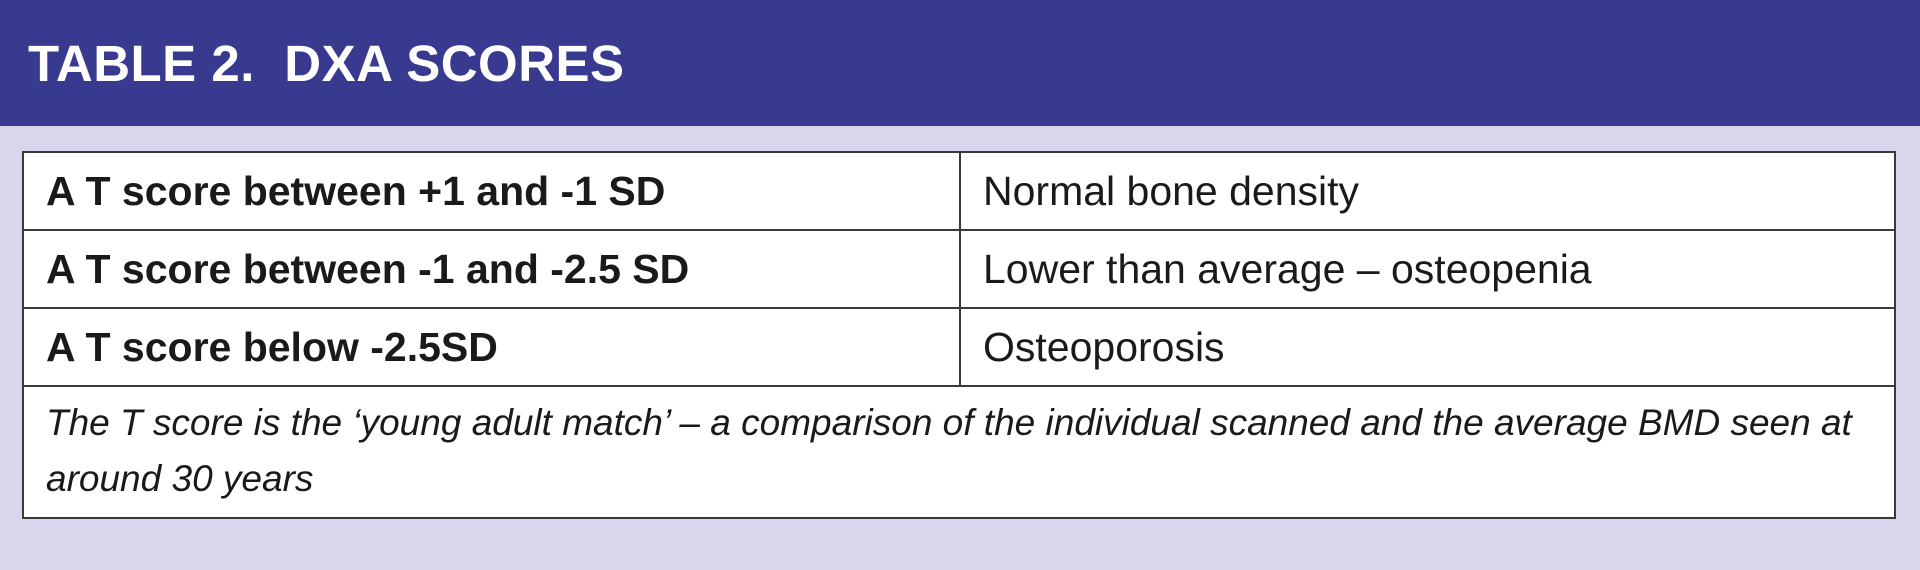  Describe the element at coordinates (326, 63) in the screenshot. I see `table-title: TABLE 2. DXA SCORES` at that location.